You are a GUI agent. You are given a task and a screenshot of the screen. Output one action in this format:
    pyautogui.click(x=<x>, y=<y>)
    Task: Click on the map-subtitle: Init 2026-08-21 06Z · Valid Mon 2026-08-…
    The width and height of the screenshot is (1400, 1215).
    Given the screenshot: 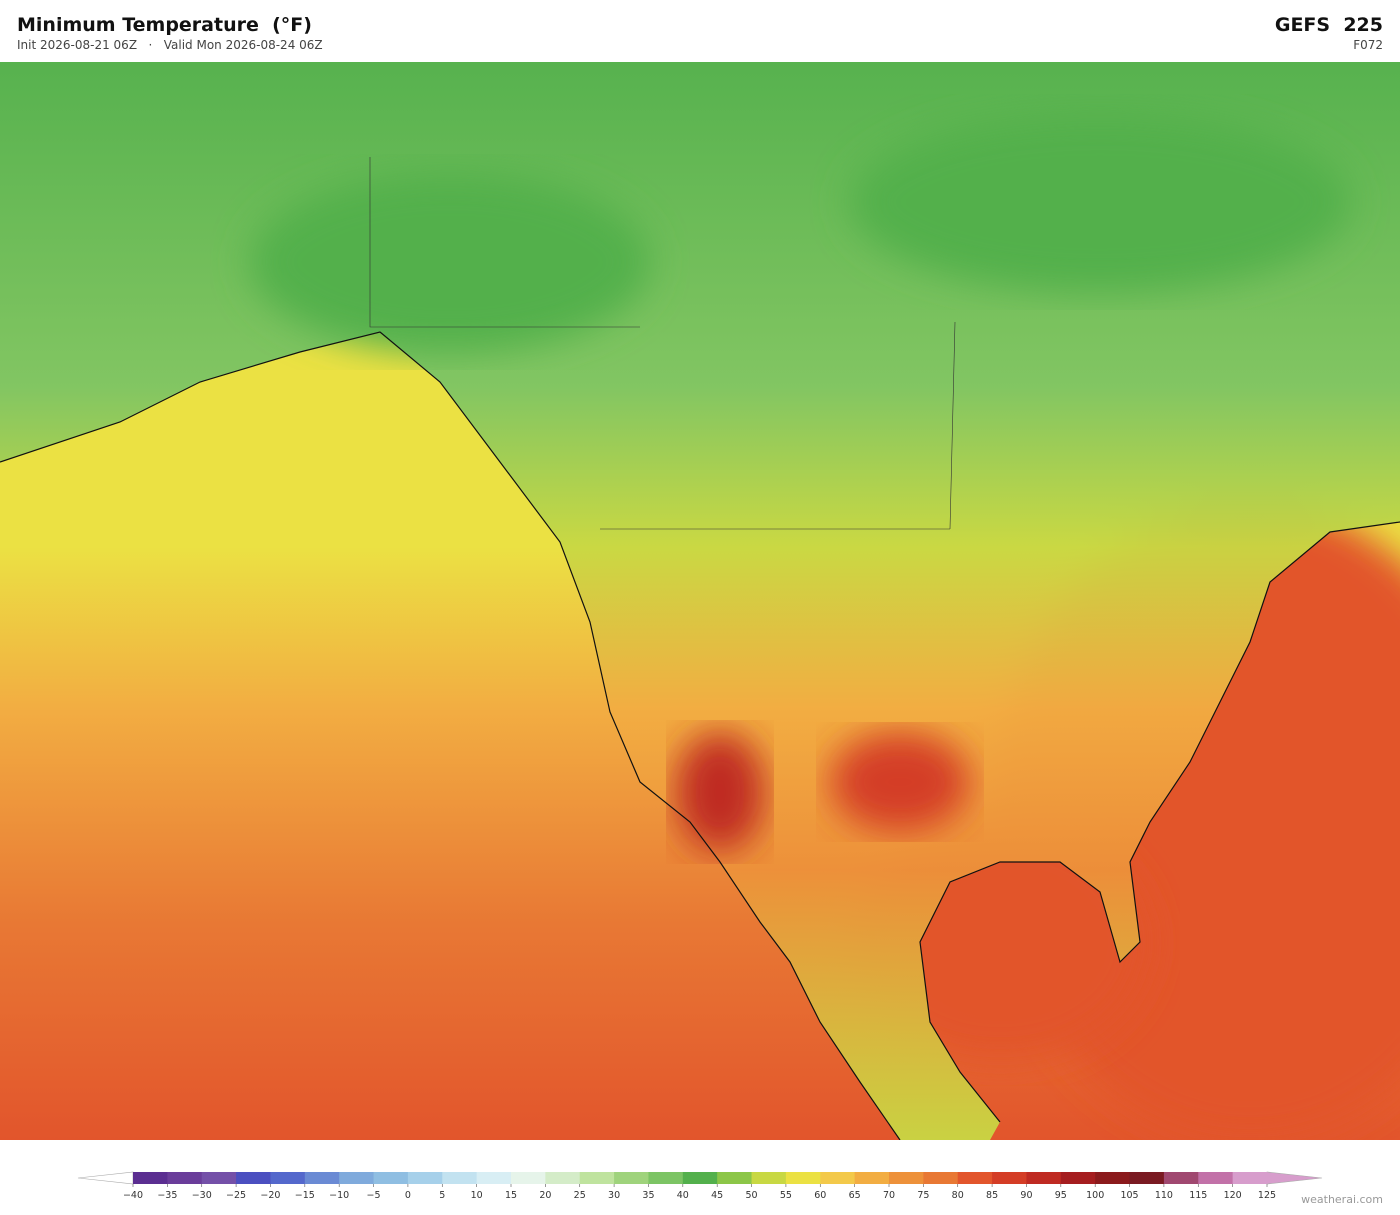 What is the action you would take?
    pyautogui.click(x=170, y=45)
    